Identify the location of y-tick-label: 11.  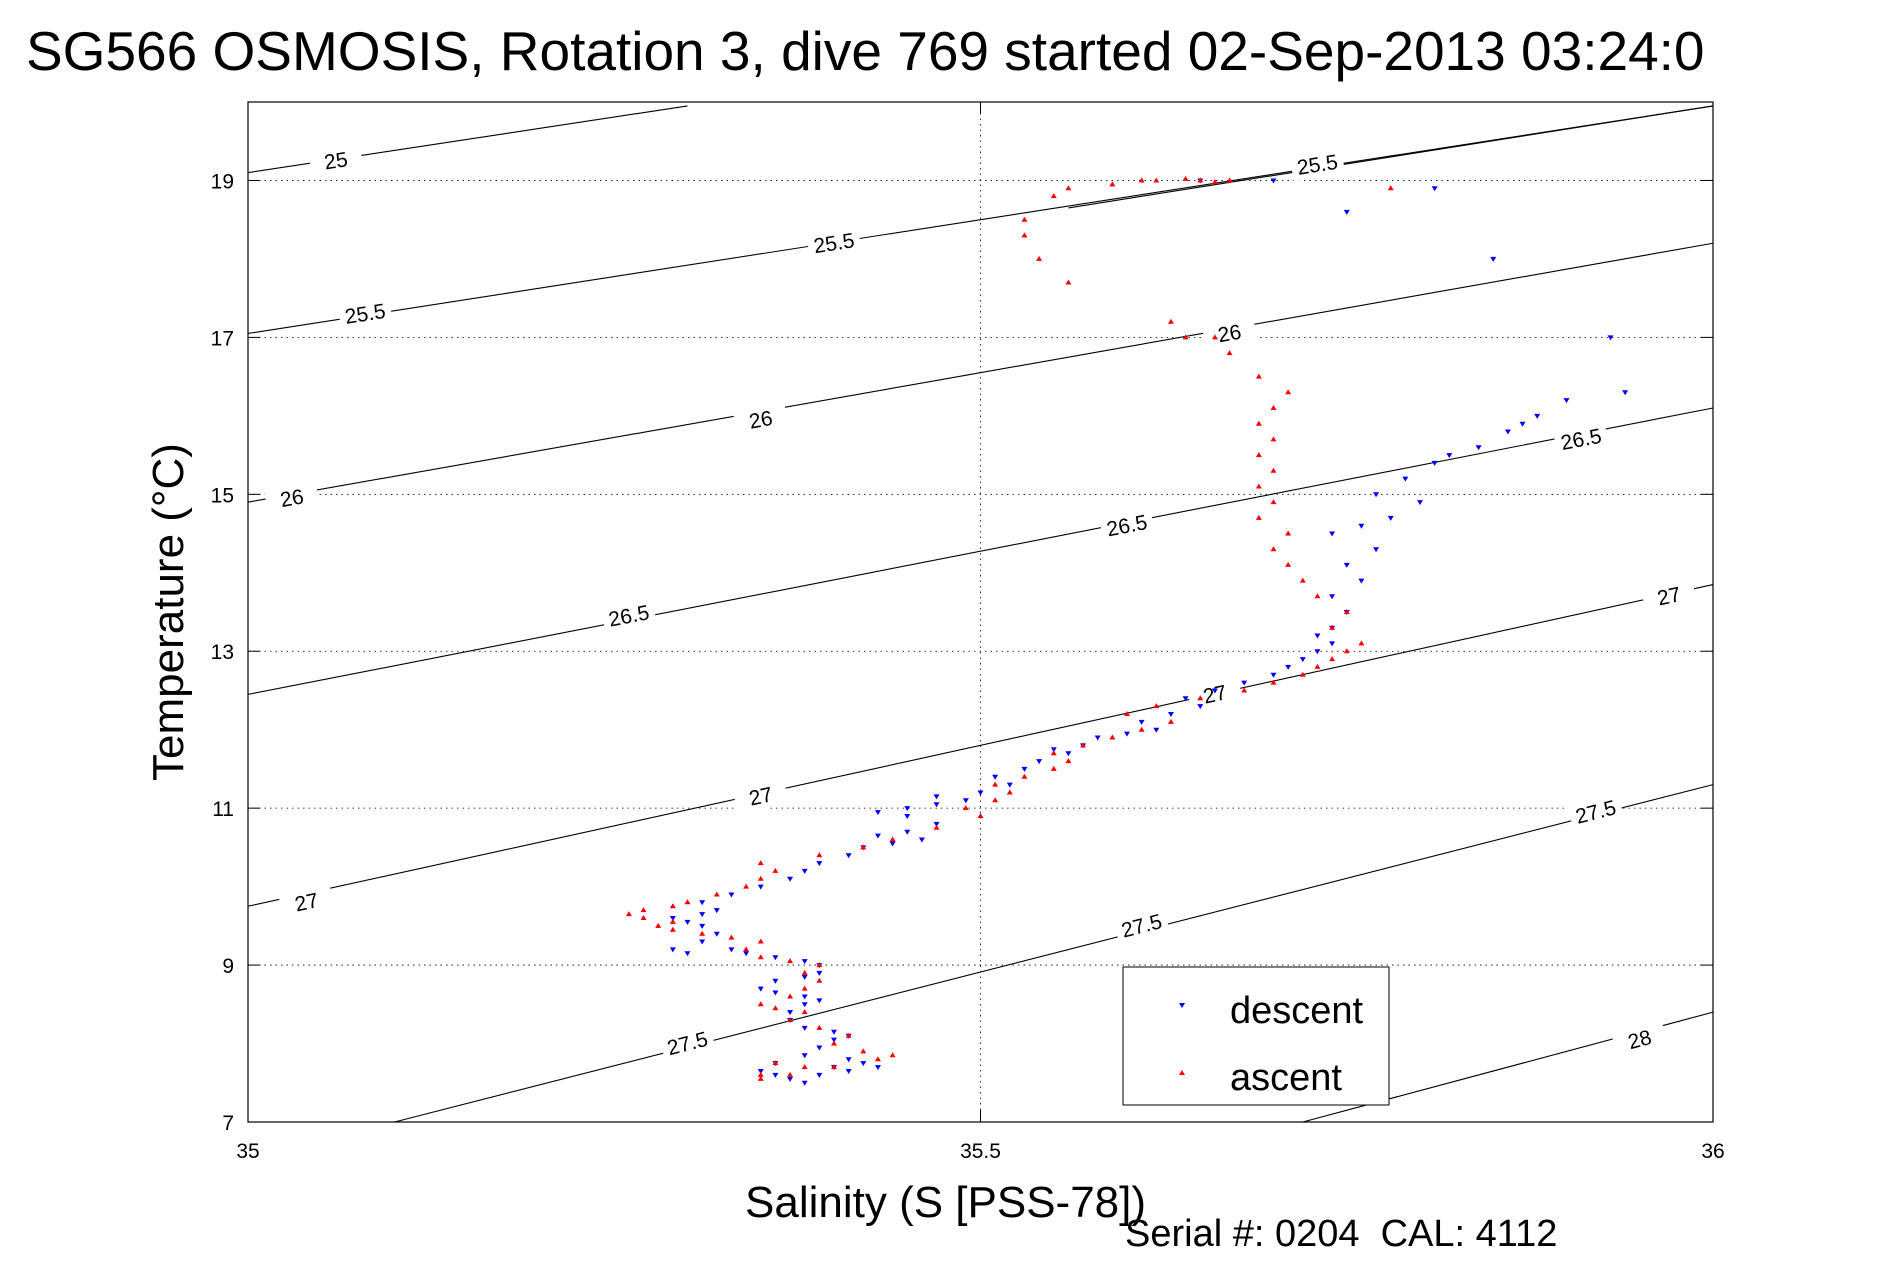
(223, 809).